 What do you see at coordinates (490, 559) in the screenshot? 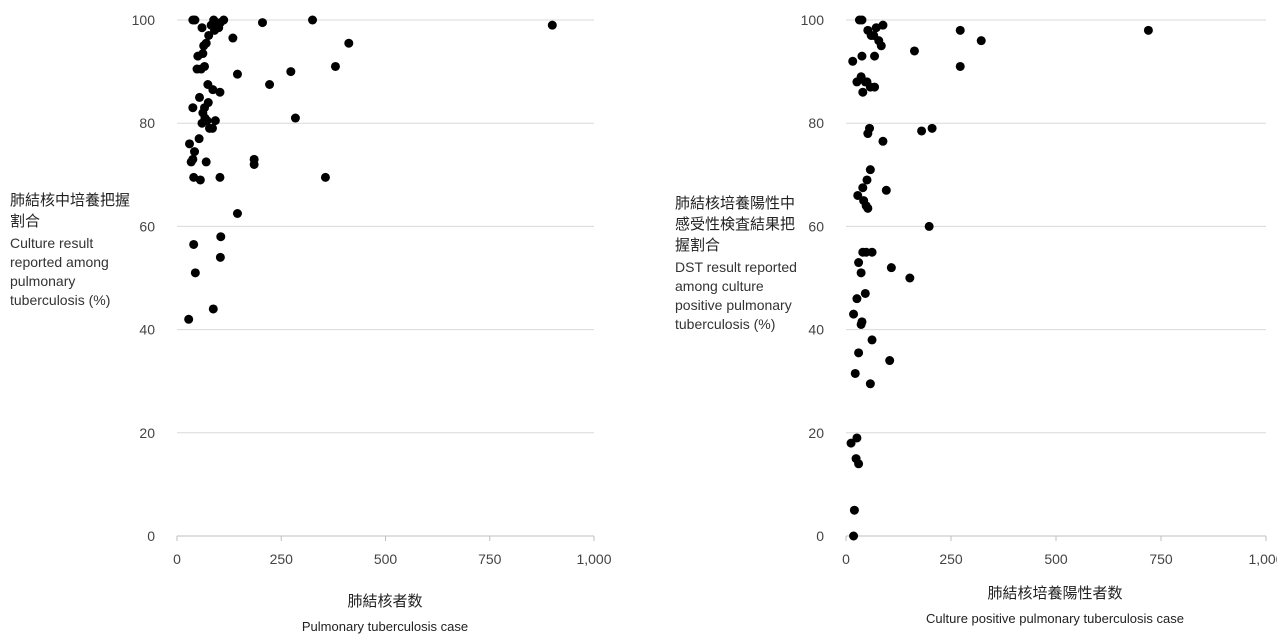
I see `left-x-tick-label: 750` at bounding box center [490, 559].